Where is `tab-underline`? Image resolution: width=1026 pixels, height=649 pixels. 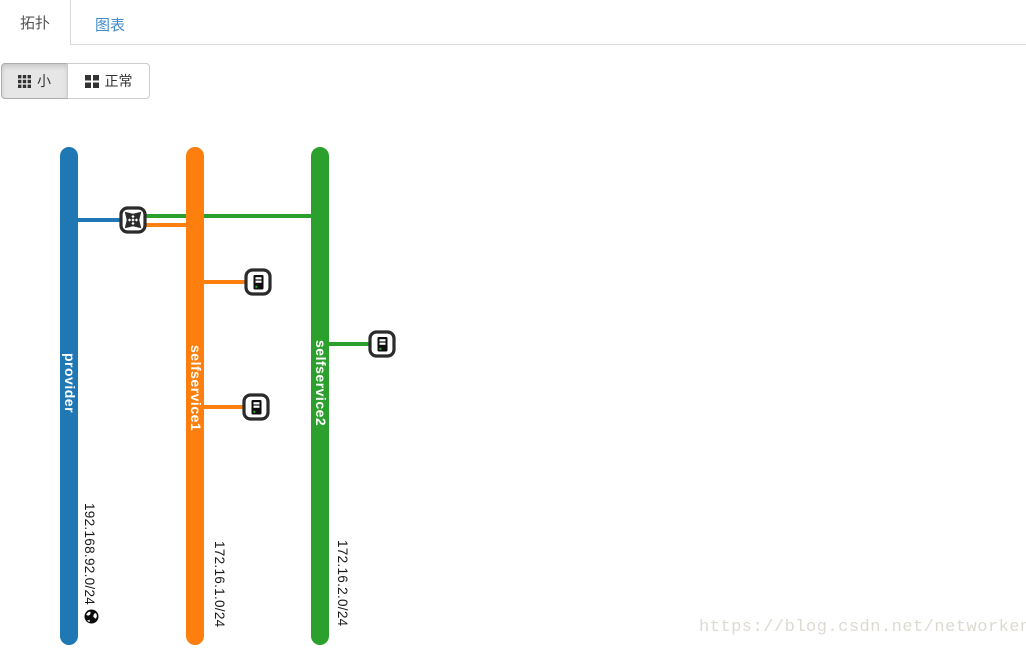 tab-underline is located at coordinates (548, 44).